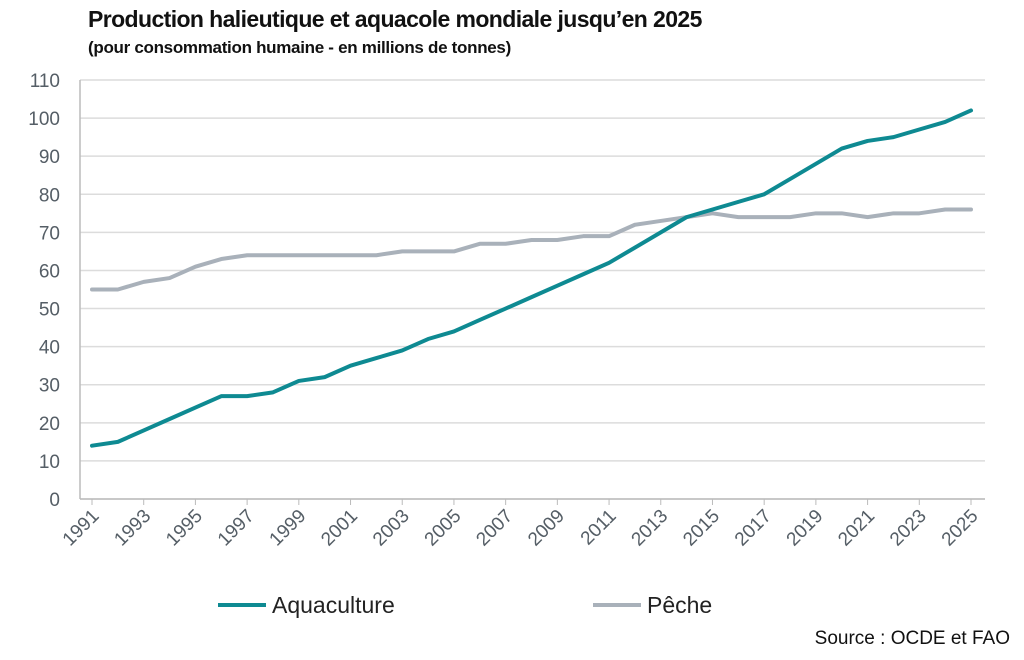 The width and height of the screenshot is (1024, 660). Describe the element at coordinates (805, 528) in the screenshot. I see `x-tick-label: 2019` at that location.